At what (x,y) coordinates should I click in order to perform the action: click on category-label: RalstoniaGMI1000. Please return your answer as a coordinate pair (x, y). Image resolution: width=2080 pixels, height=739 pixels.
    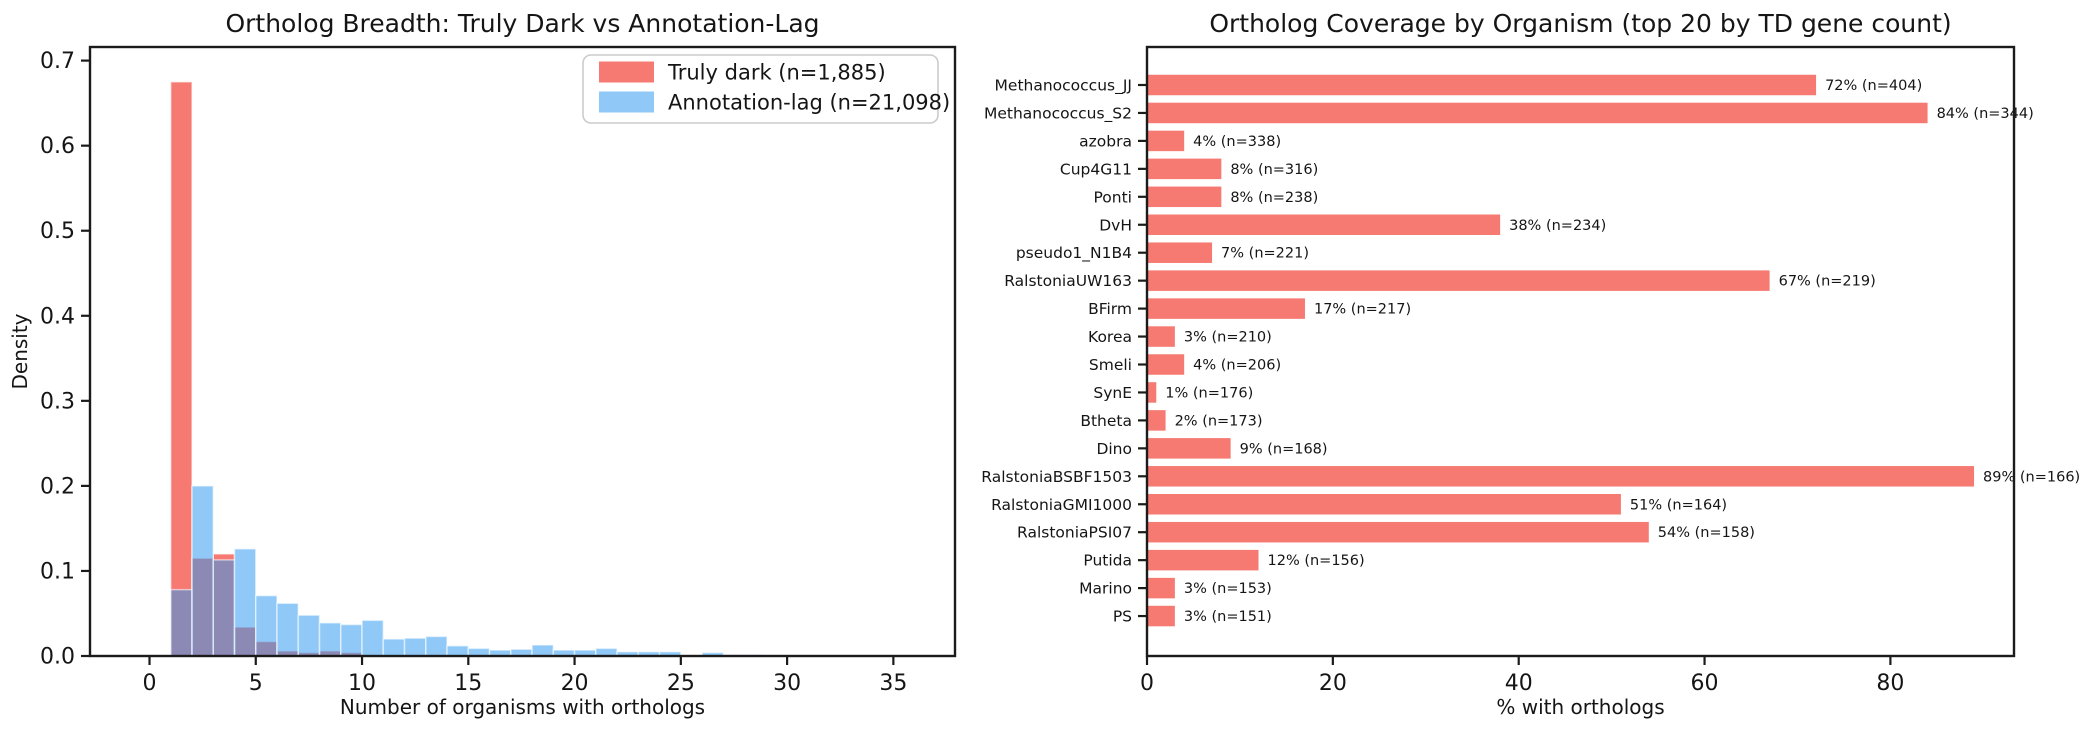
    Looking at the image, I should click on (1061, 505).